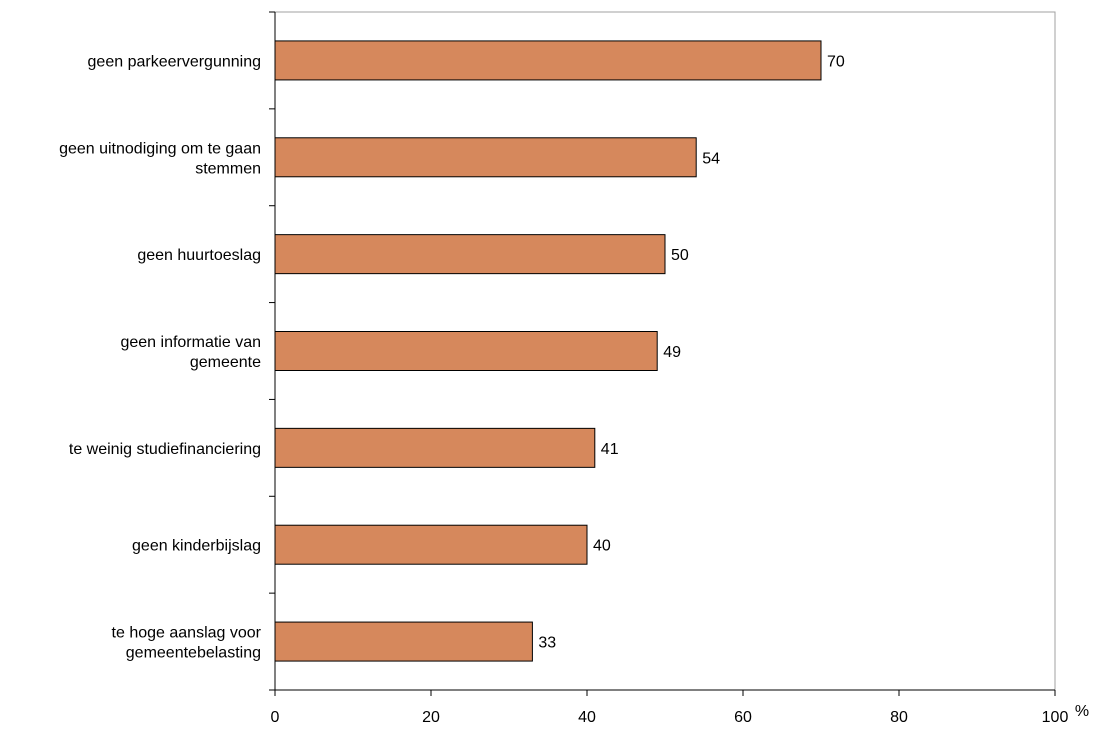 The width and height of the screenshot is (1097, 731). What do you see at coordinates (225, 362) in the screenshot?
I see `category-label-line: gemeente` at bounding box center [225, 362].